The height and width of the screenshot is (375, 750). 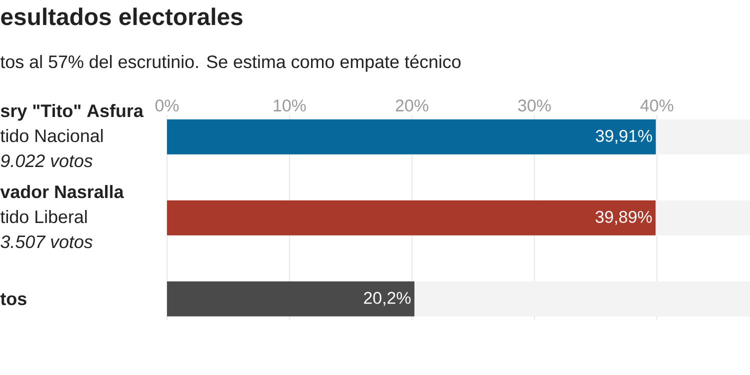 I want to click on text: 9.022 votos, so click(x=46, y=161).